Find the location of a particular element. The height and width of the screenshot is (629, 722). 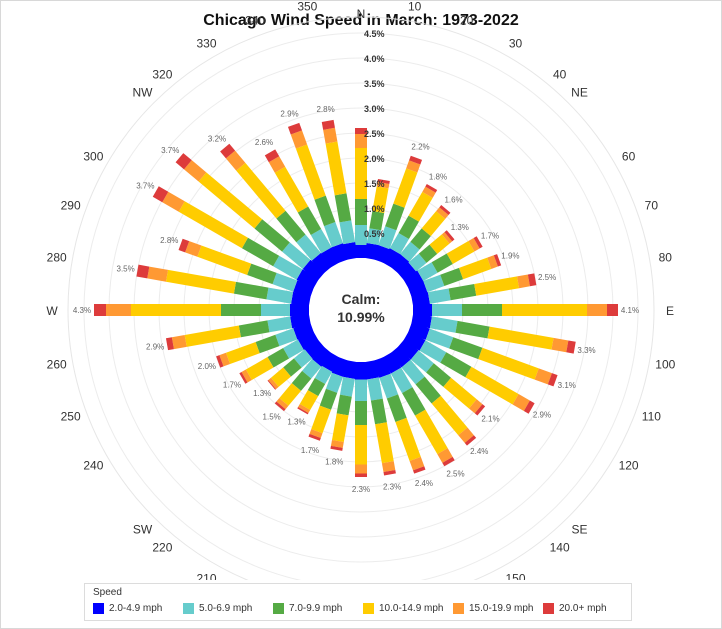

total-label: 3.2% is located at coordinates (217, 138).